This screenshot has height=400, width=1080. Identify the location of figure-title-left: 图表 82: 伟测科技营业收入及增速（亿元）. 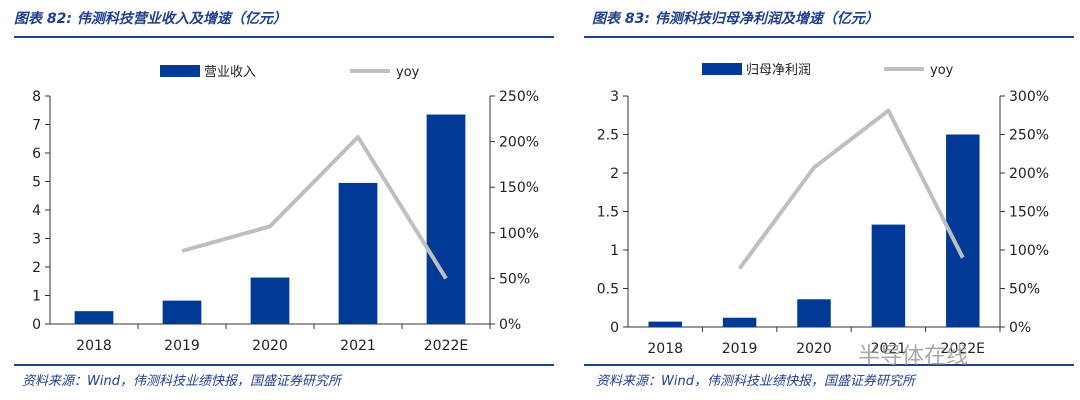
(150, 19).